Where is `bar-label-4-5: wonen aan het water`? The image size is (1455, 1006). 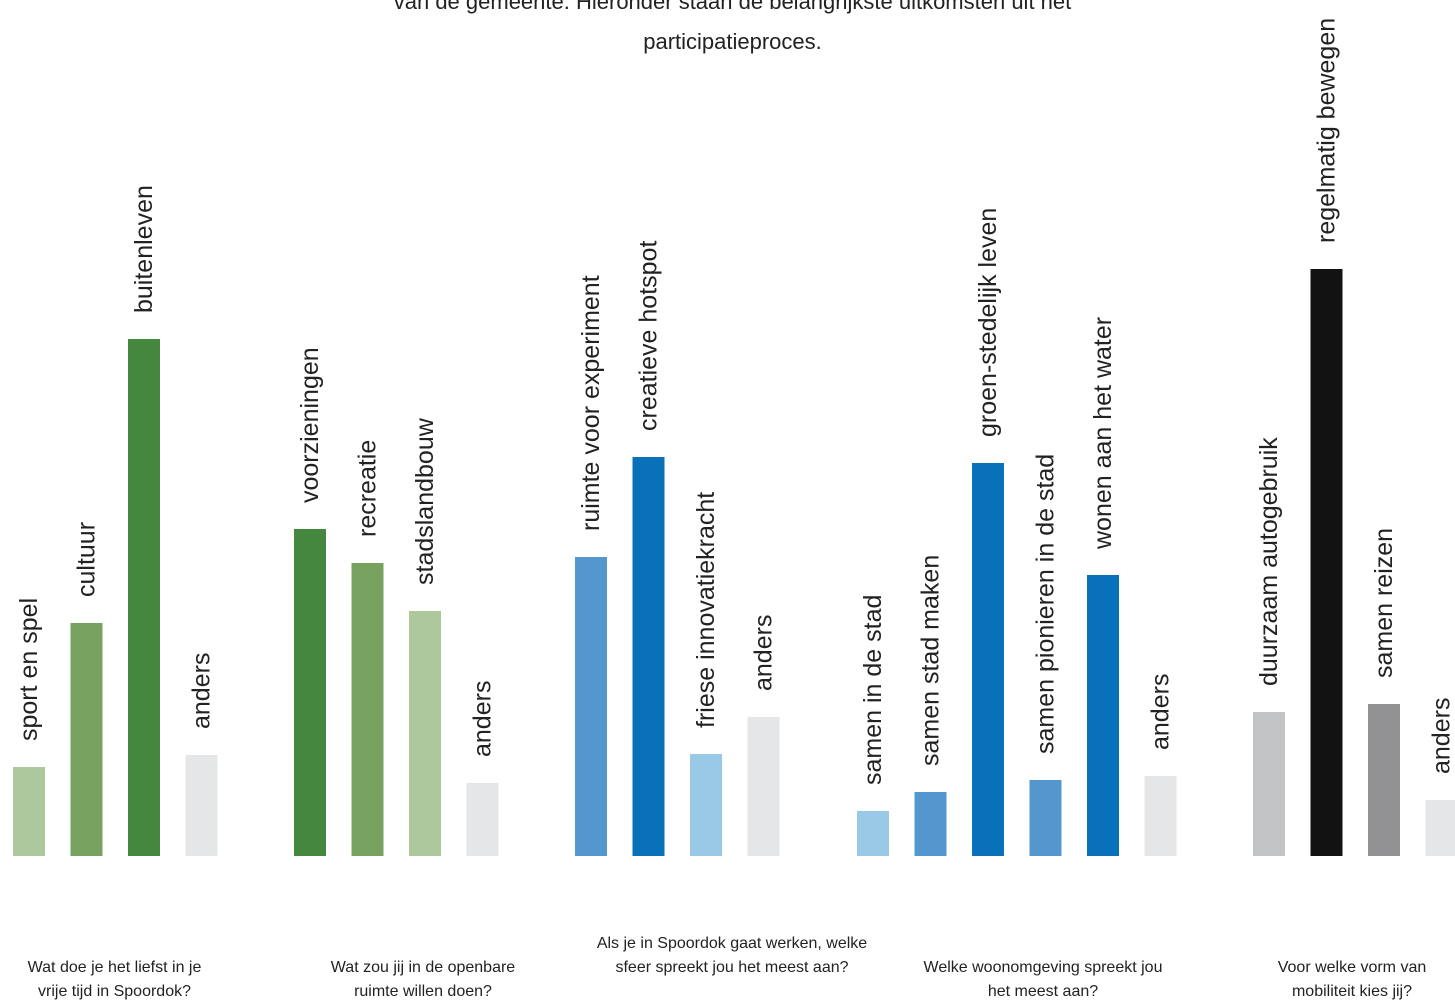
bar-label-4-5: wonen aan het water is located at coordinates (1103, 433).